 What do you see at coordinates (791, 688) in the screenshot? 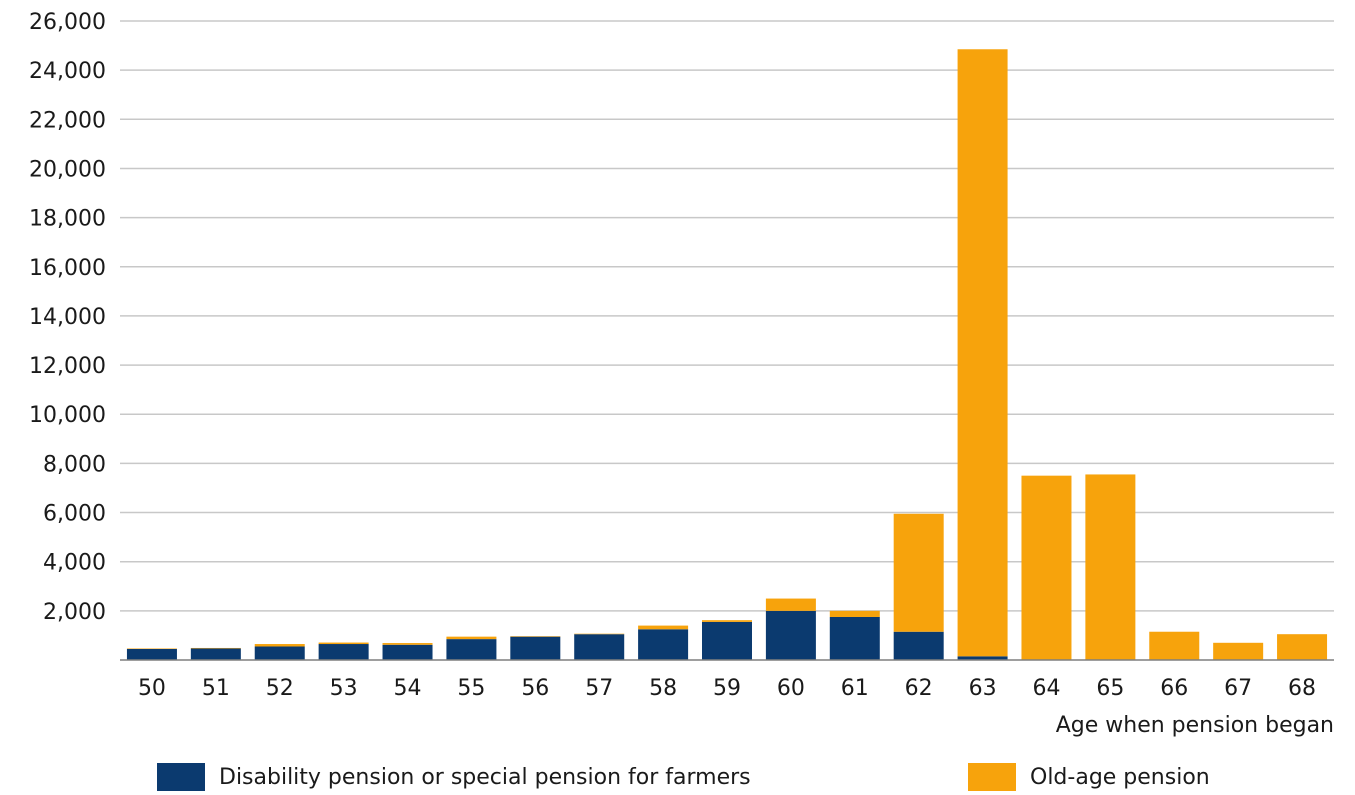
I see `x-tick-label: 60` at bounding box center [791, 688].